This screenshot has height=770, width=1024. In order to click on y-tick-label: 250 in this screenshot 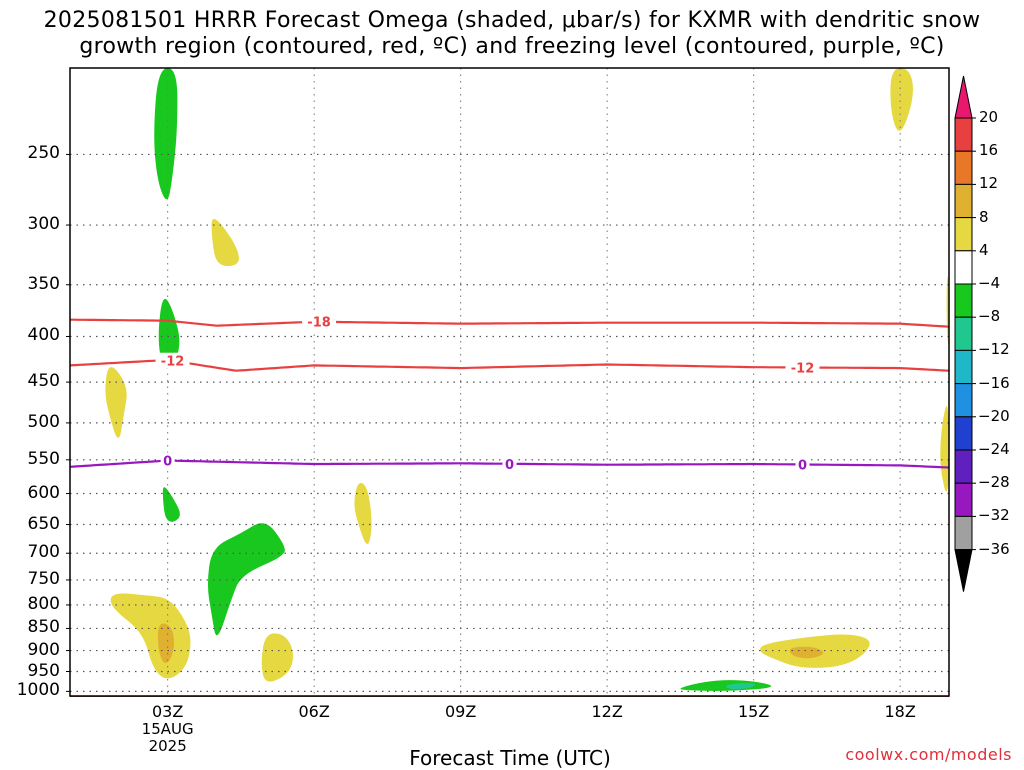, I will do `click(43, 153)`.